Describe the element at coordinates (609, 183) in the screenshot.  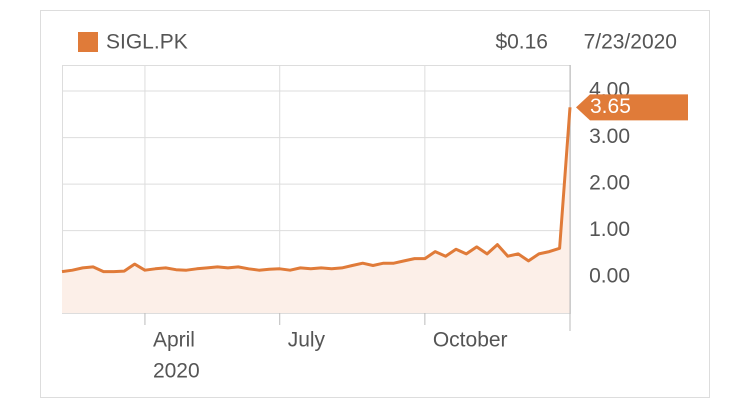
I see `y-tick-label: 2.00` at that location.